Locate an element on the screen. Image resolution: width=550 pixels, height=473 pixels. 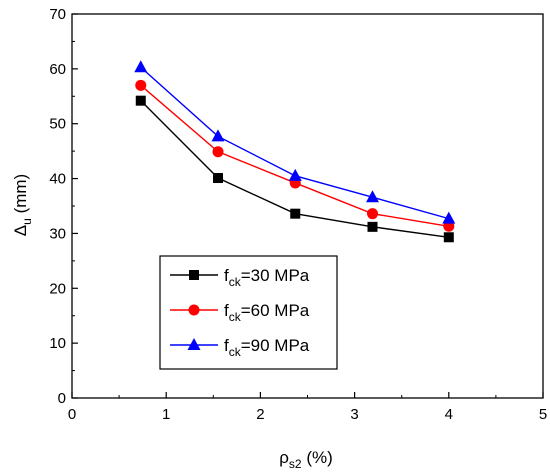
legend-label: fck=60 MPa is located at coordinates (267, 312).